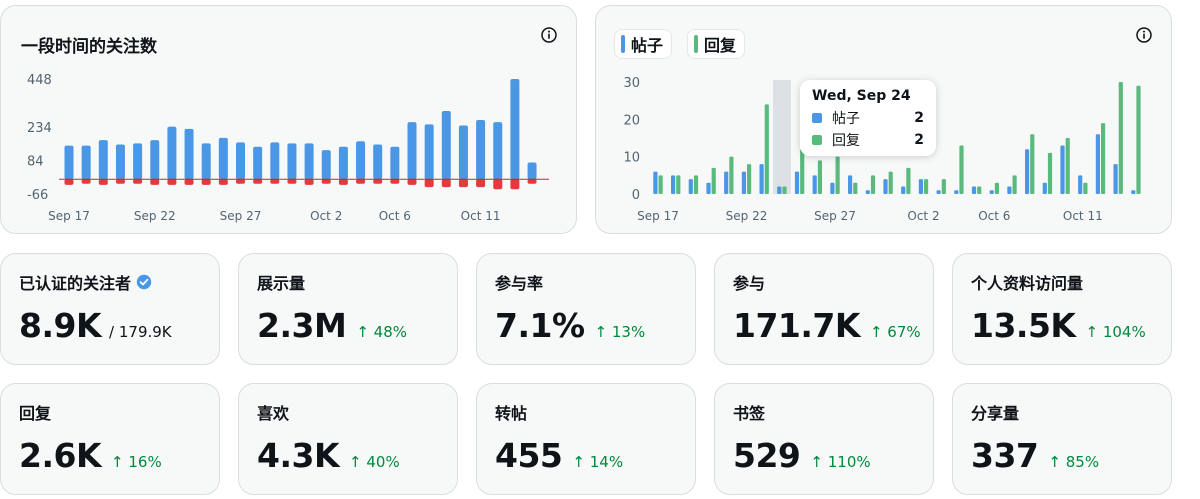  Describe the element at coordinates (1058, 325) in the screenshot. I see `stat-value-row: 13.5K ↑ 104%` at that location.